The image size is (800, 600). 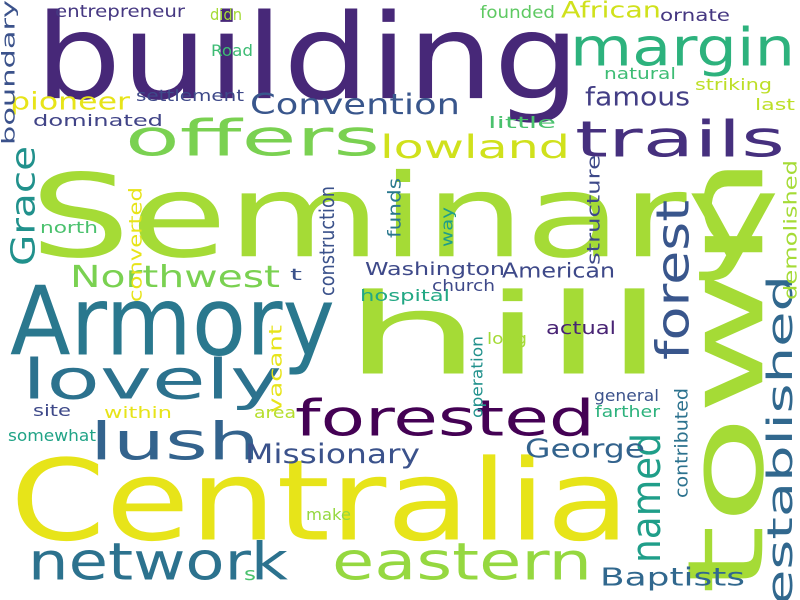 What do you see at coordinates (640, 74) in the screenshot?
I see `word-natural: natural` at bounding box center [640, 74].